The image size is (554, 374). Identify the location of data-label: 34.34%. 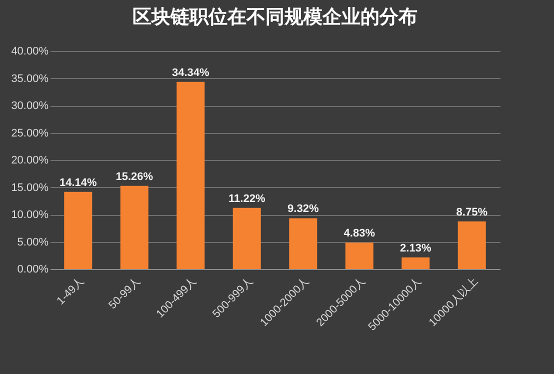
(191, 72).